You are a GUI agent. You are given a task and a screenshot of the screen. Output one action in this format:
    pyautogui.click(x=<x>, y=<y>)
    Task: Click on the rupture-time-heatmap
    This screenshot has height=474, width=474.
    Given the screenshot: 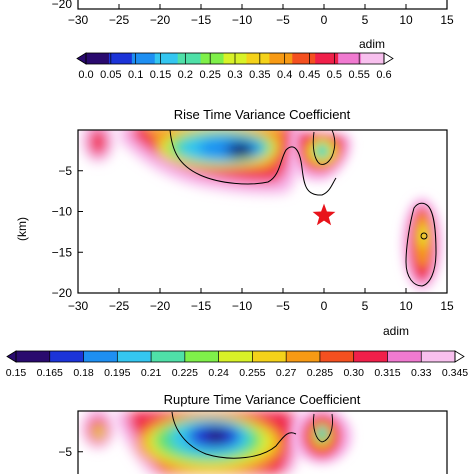 What is the action you would take?
    pyautogui.click(x=217, y=442)
    